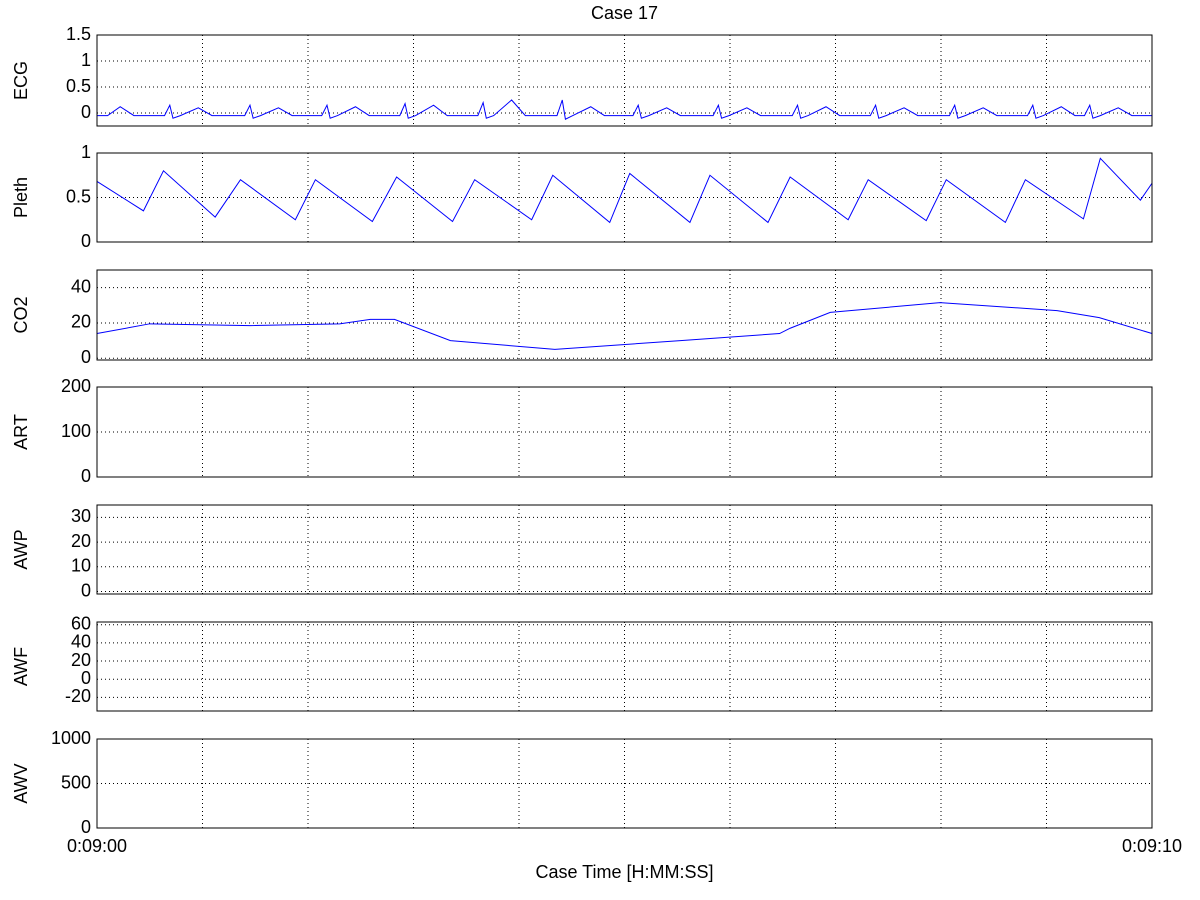 This screenshot has height=900, width=1200. What do you see at coordinates (624, 872) in the screenshot?
I see `x-axis-label: Case Time [H:MM:SS]` at bounding box center [624, 872].